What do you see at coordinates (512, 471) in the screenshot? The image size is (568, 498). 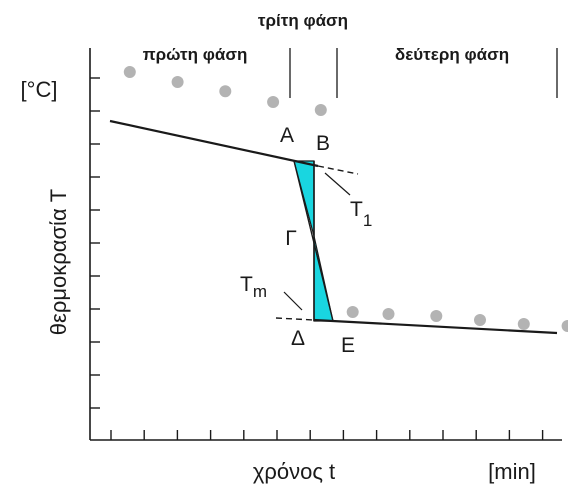 I see `x-axis-unit: [min]` at bounding box center [512, 471].